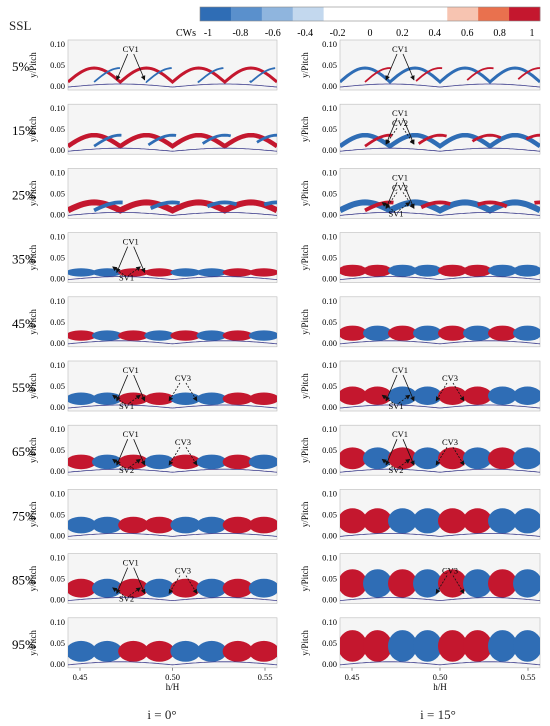 This screenshot has height=726, width=550. I want to click on contour-panel: y/Pitch 0.10 0.05 0.00 CV1 CV3 SV1, so click(420, 386).